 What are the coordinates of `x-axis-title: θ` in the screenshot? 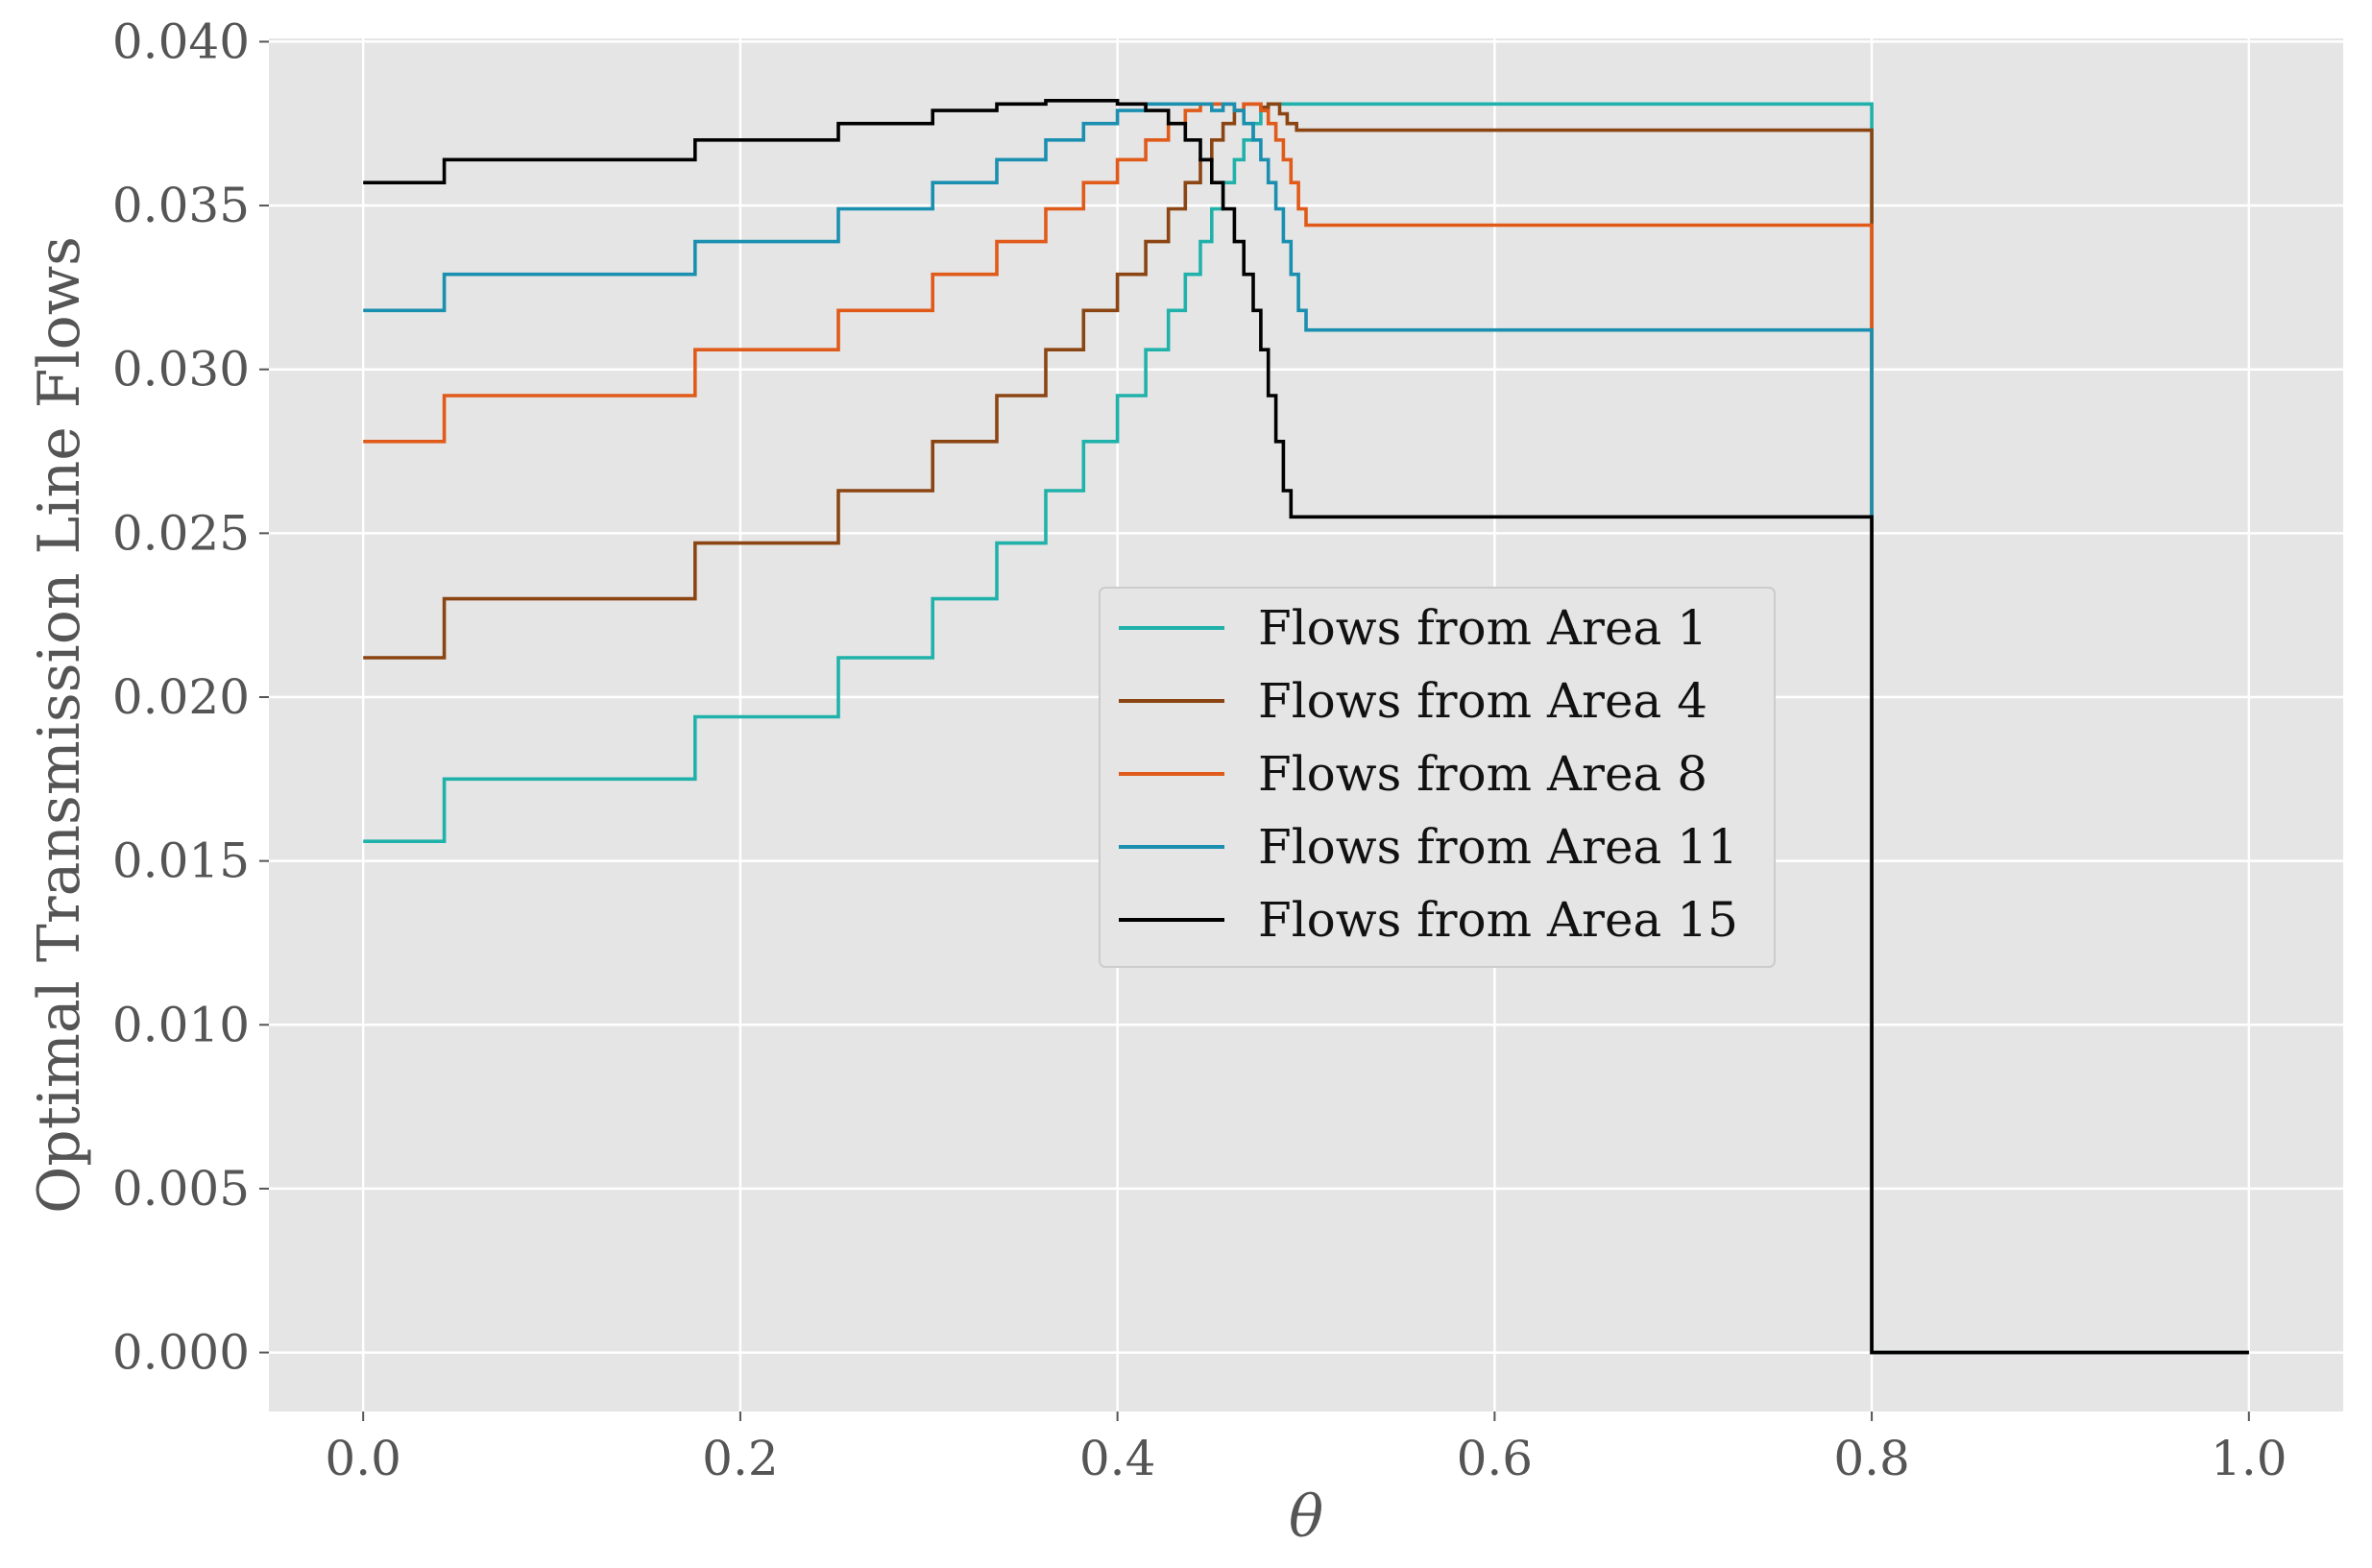 It's located at (1306, 1517).